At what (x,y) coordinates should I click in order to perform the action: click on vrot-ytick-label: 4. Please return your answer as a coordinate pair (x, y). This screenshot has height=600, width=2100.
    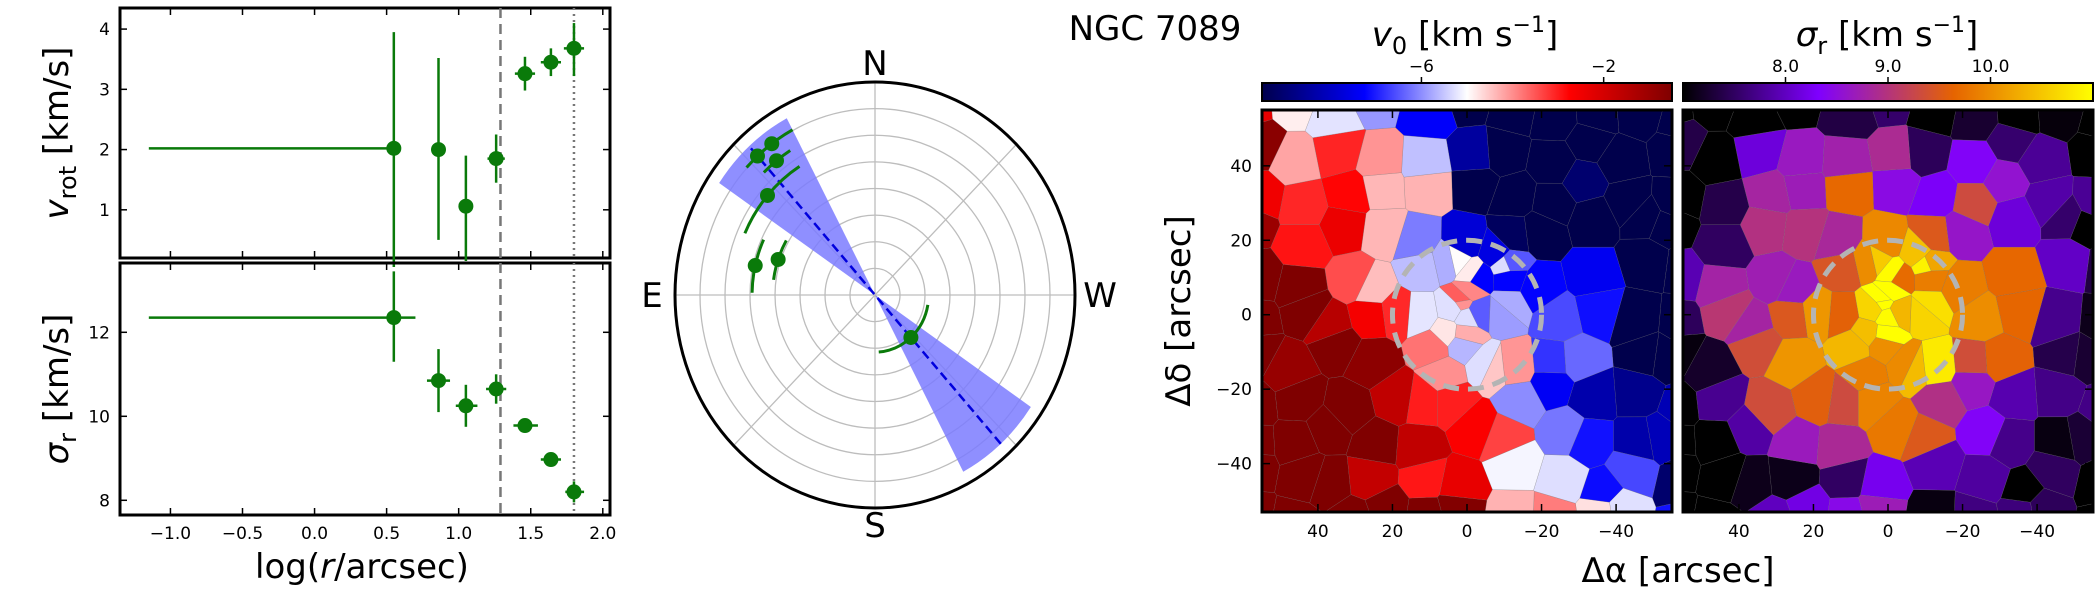
    Looking at the image, I should click on (104, 30).